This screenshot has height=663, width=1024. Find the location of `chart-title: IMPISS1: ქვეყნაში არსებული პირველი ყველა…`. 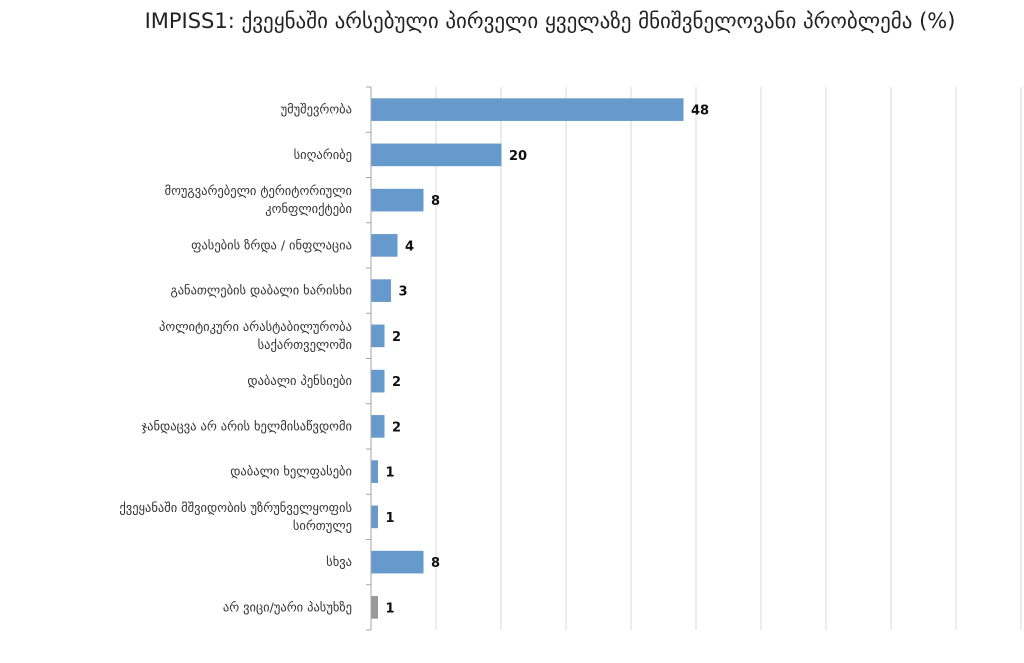

chart-title: IMPISS1: ქვეყნაში არსებული პირველი ყველა… is located at coordinates (550, 21).